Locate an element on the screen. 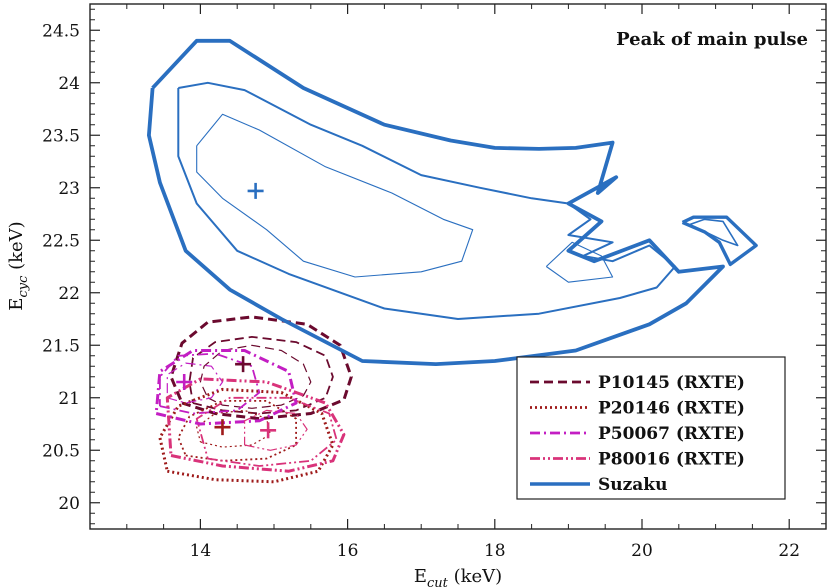 Image resolution: width=830 pixels, height=588 pixels. legend-entry: Suzaku is located at coordinates (598, 485).